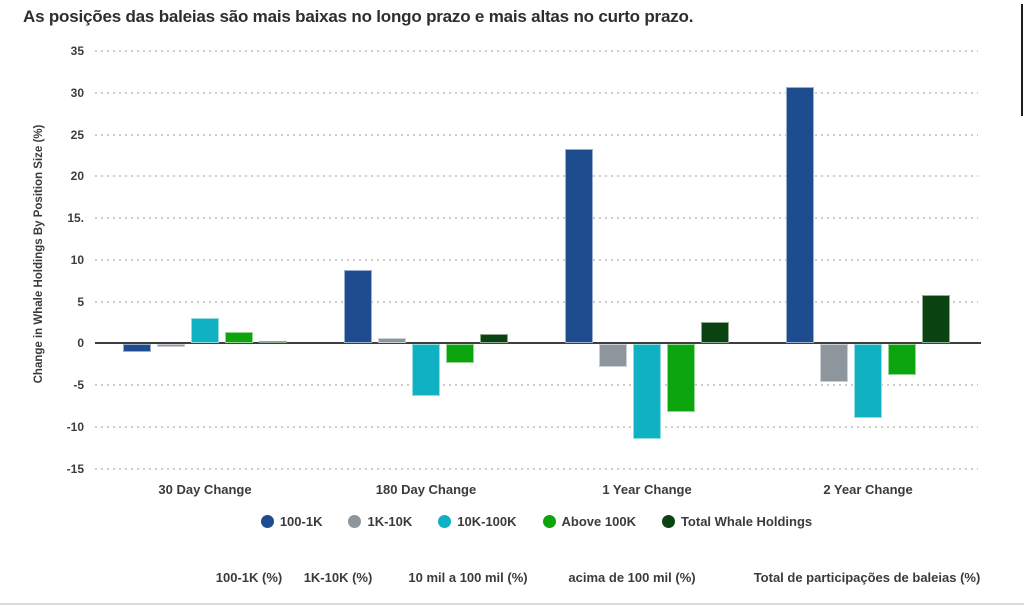 The image size is (1024, 612). I want to click on footer-column-label: 1K-10K (%), so click(338, 577).